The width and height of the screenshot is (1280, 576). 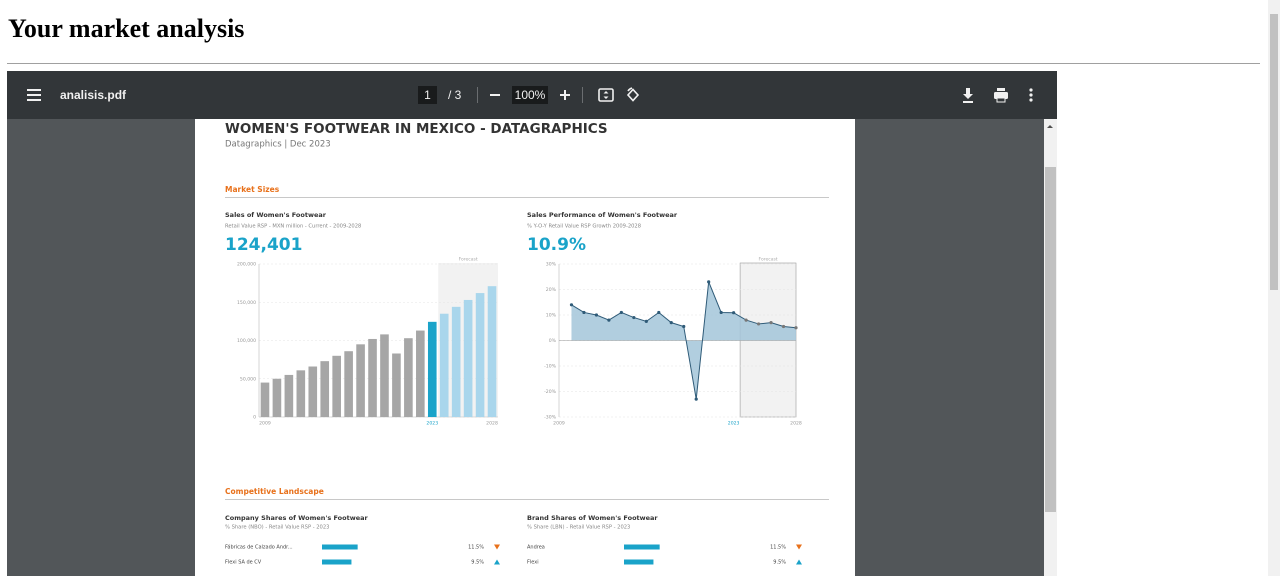 What do you see at coordinates (126, 28) in the screenshot?
I see `page-title: Your market analysis` at bounding box center [126, 28].